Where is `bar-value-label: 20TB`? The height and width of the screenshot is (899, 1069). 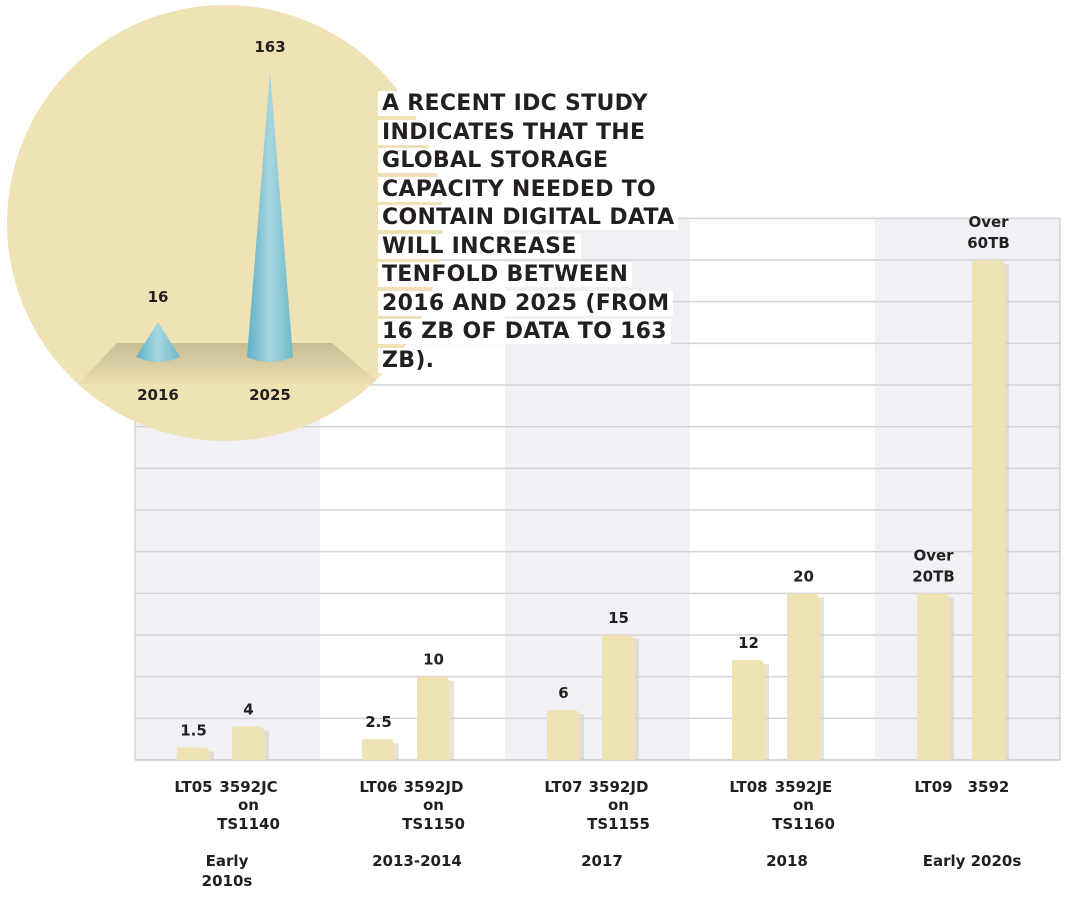 bar-value-label: 20TB is located at coordinates (933, 576).